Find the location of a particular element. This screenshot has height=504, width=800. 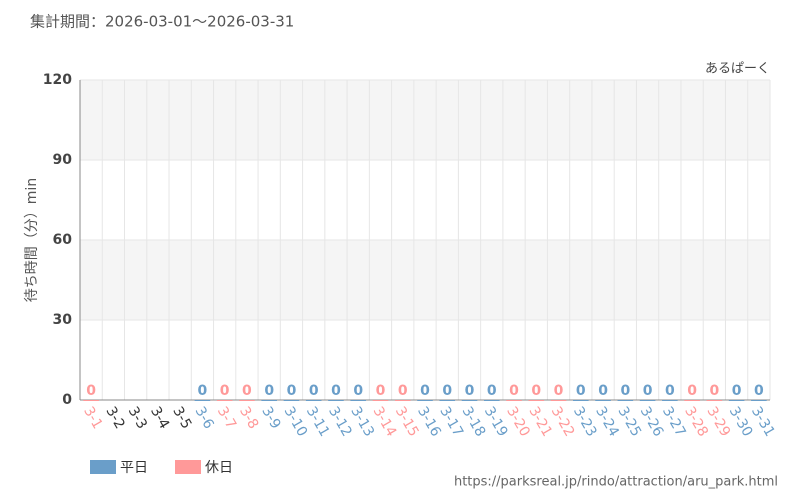

x-tick-label: 3-4 is located at coordinates (159, 418).